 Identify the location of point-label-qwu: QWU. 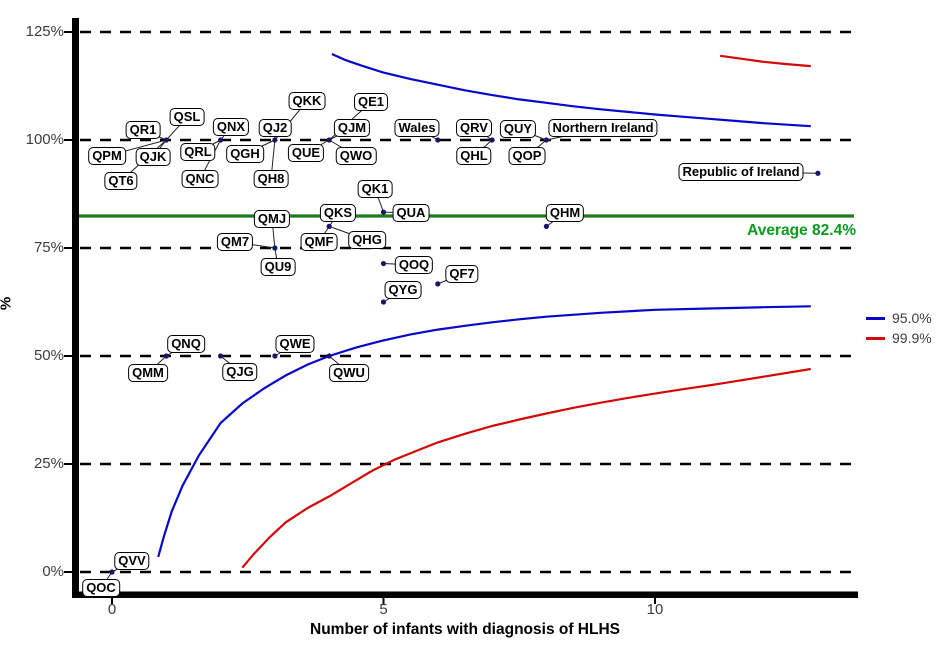
(349, 373).